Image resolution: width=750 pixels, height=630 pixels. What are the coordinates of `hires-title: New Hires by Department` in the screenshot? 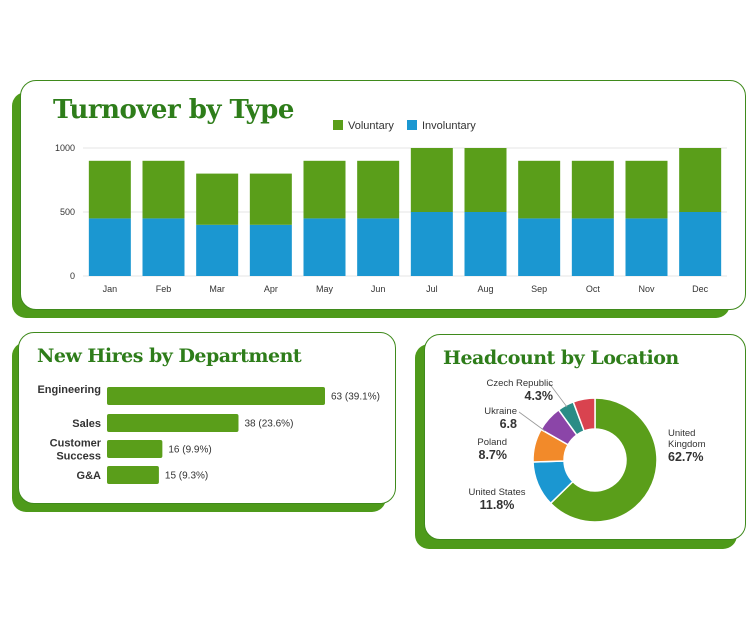 It's located at (169, 356).